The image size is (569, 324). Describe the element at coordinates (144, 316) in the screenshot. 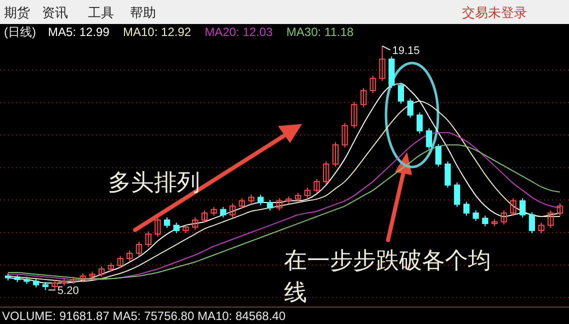

I see `text: VOLUME: 91681.87 MA5: 75756.80 MA10: 84568.40` at that location.